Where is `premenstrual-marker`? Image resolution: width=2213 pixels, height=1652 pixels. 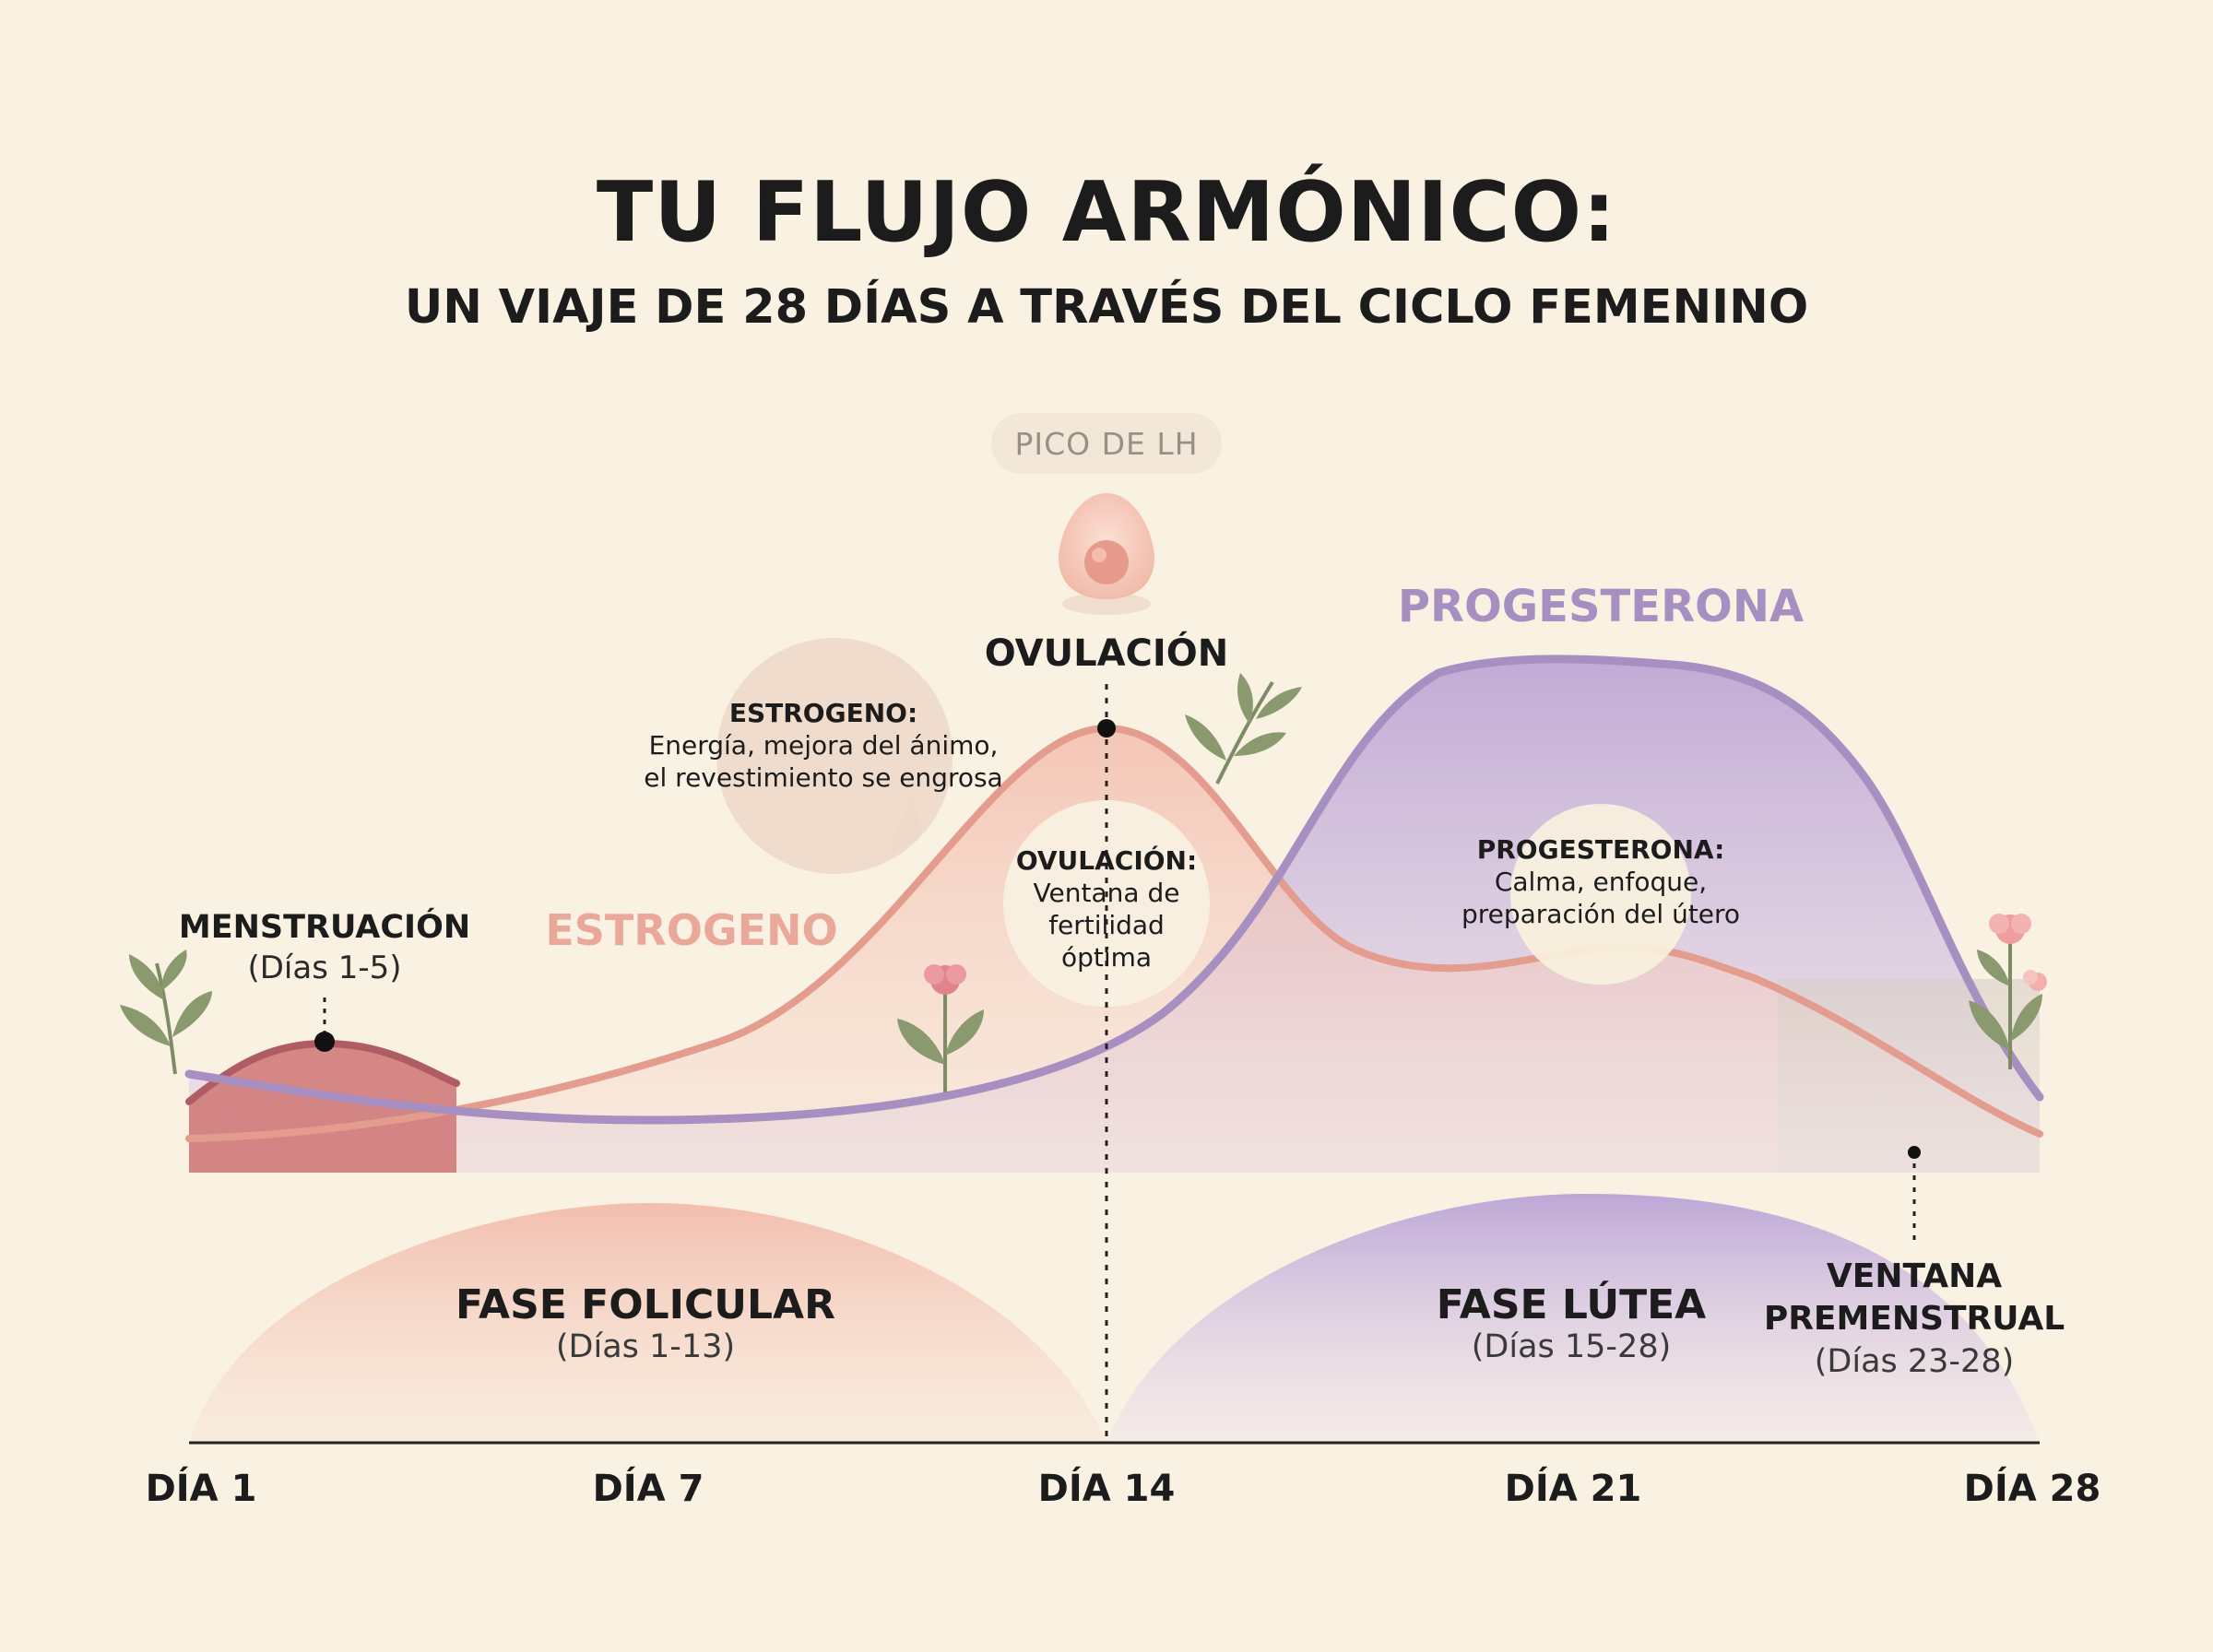
premenstrual-marker is located at coordinates (1914, 1152).